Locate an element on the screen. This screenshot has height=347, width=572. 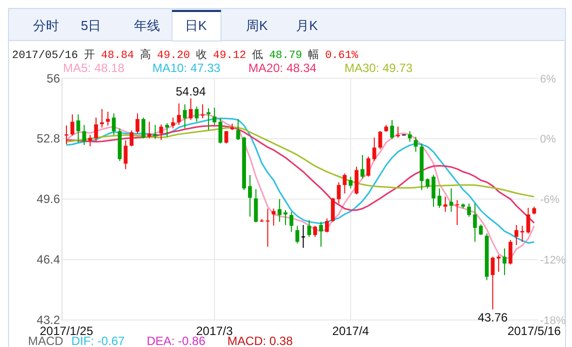
x-tick-label: 2017/5/16 is located at coordinates (534, 331).